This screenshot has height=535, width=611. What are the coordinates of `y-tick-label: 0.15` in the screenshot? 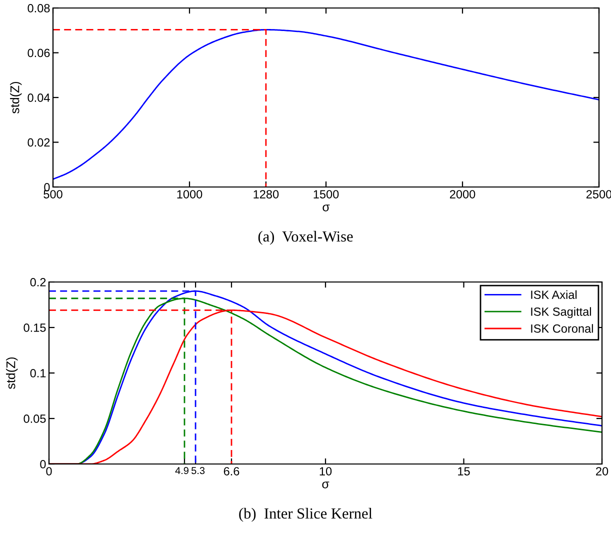 It's located at (35, 328).